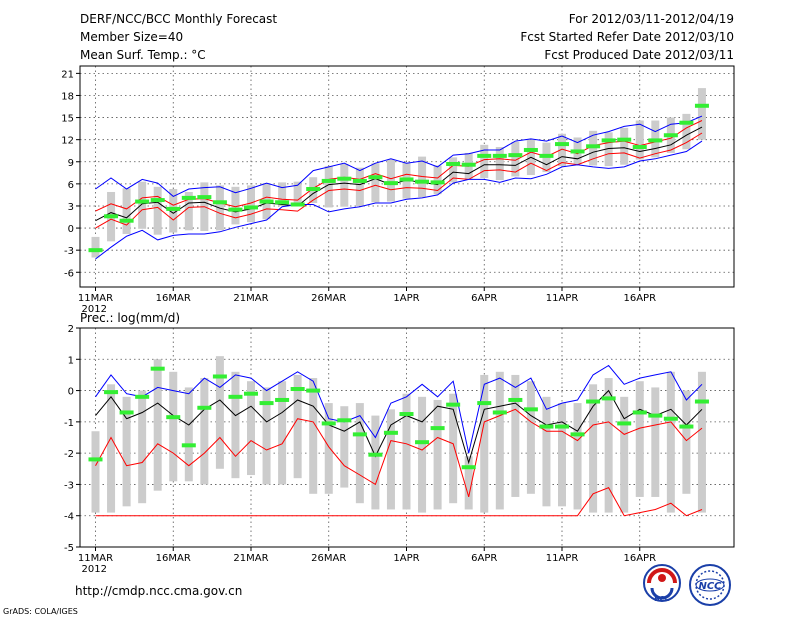  I want to click on source-url: http://cmdp.ncc.cma.gov.cn, so click(158, 591).